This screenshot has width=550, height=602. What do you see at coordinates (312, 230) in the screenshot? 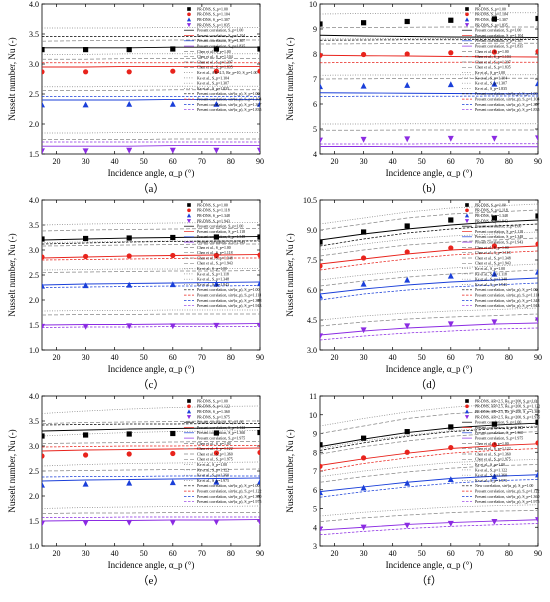
I see `y-tick-label: 9.0` at bounding box center [312, 230].